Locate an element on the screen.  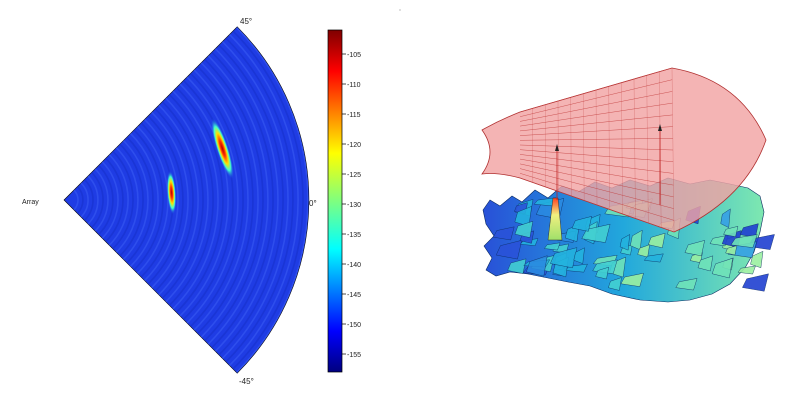
colorbar-tick-label: -155 is located at coordinates (354, 355).